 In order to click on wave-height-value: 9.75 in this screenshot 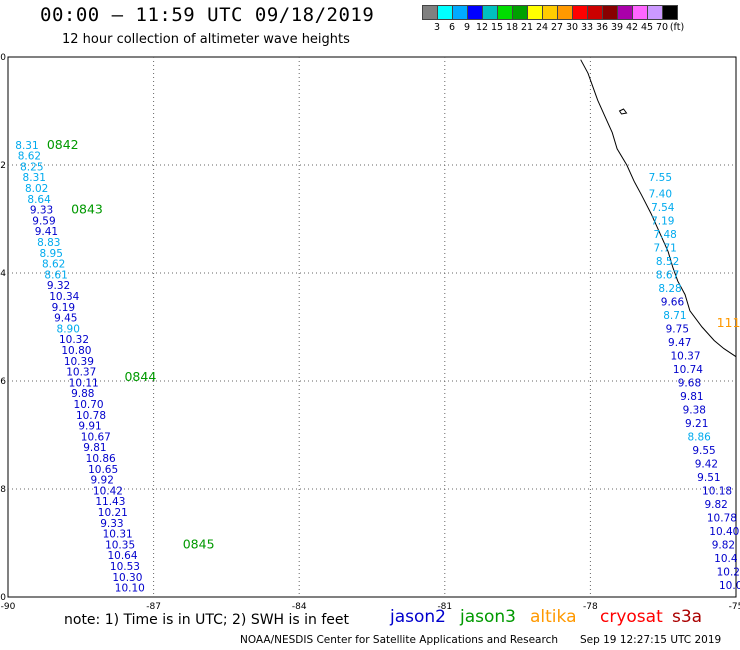, I will do `click(677, 329)`.